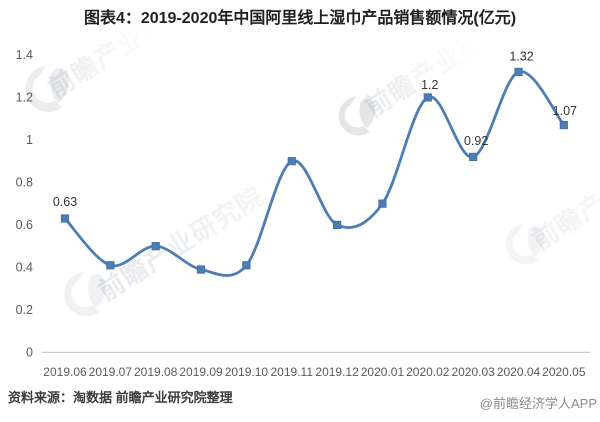  What do you see at coordinates (383, 372) in the screenshot?
I see `x-tick-label: 2020.01` at bounding box center [383, 372].